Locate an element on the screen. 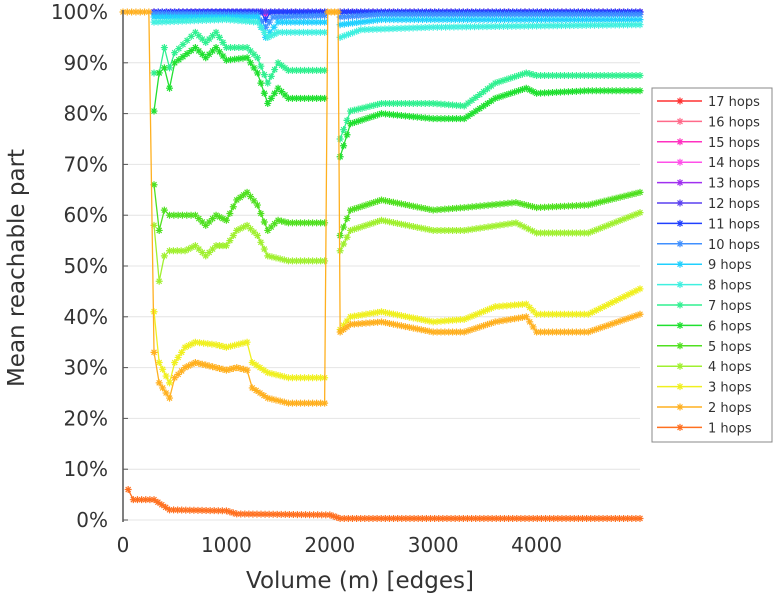  series-line is located at coordinates (489, 122).